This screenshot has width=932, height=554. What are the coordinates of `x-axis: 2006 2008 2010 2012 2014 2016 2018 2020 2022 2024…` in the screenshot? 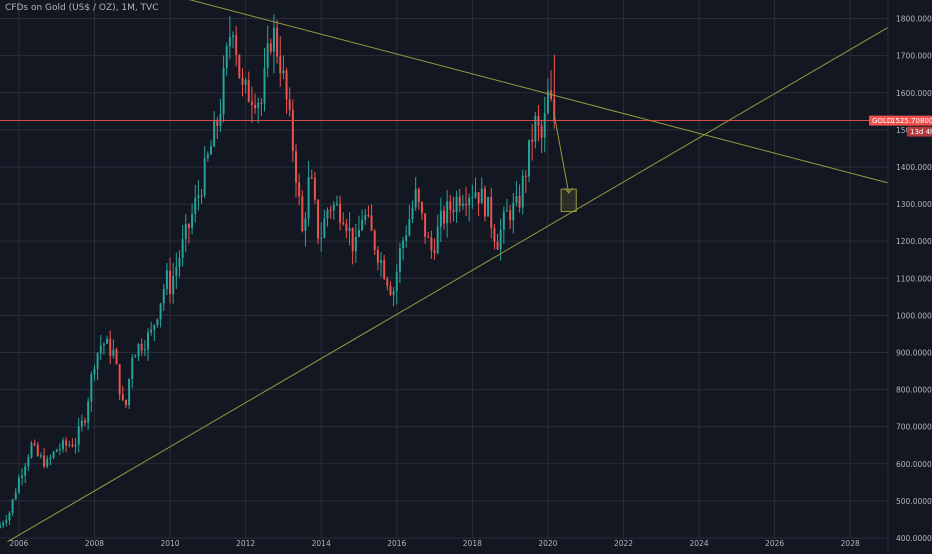 It's located at (434, 543).